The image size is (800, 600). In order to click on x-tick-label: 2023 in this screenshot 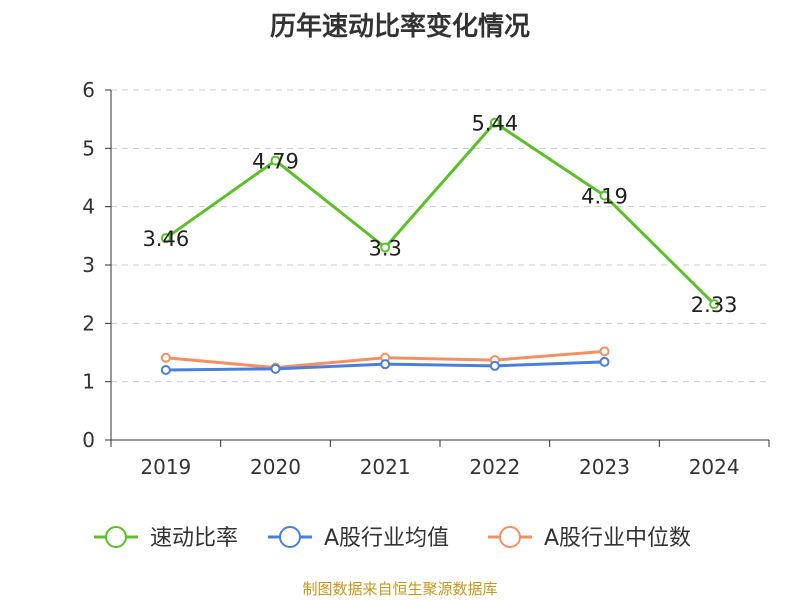, I will do `click(604, 467)`.